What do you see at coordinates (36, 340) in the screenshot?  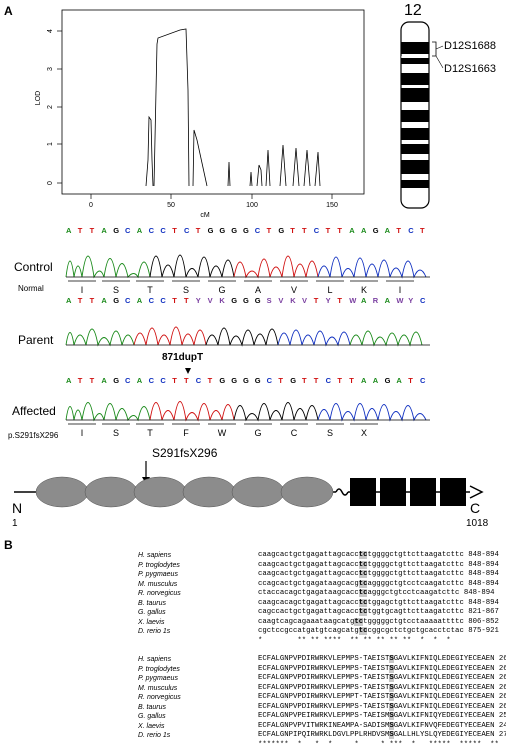 I see `parent-label: Parent` at bounding box center [36, 340].